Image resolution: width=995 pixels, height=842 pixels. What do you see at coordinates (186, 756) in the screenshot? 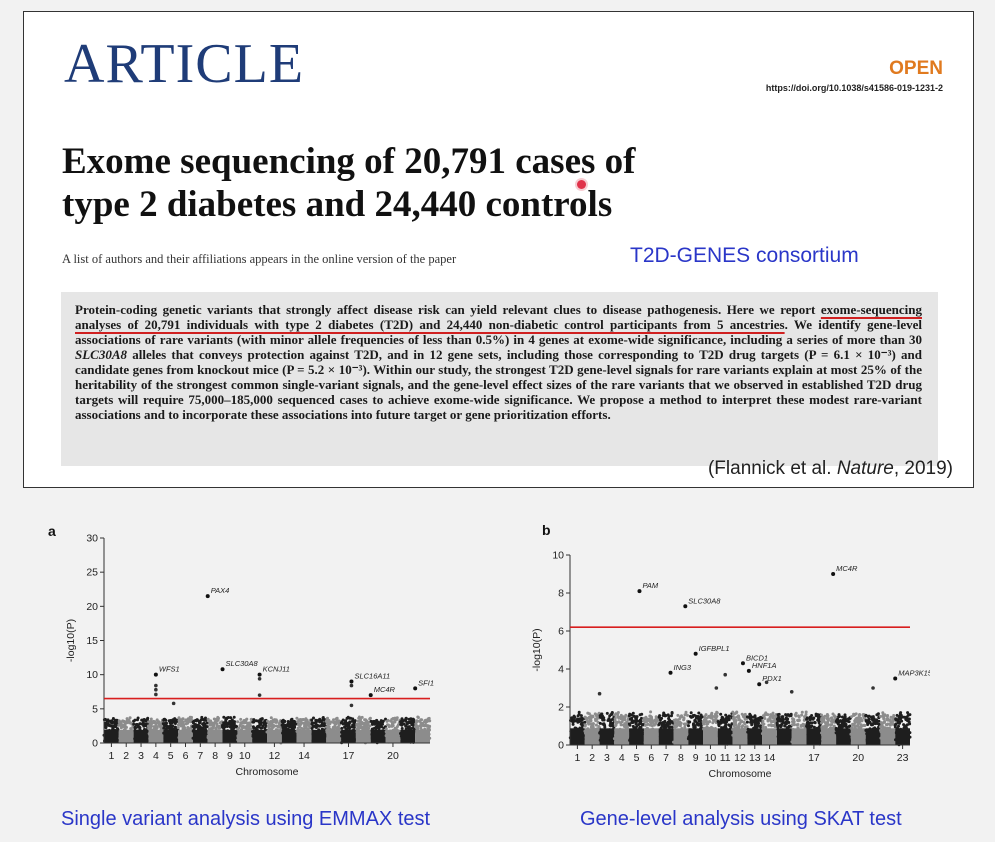
I see `x-tick-label: 6` at bounding box center [186, 756].